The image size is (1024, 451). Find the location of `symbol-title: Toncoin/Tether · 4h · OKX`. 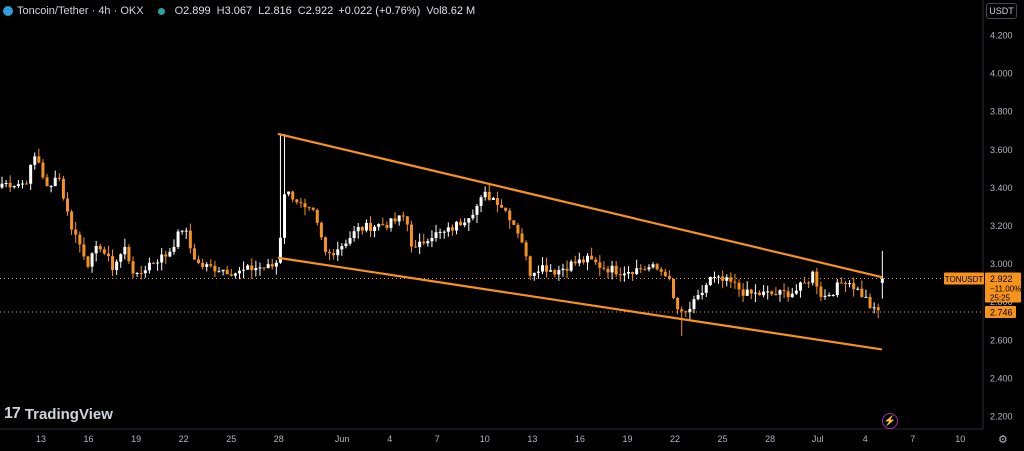

symbol-title: Toncoin/Tether · 4h · OKX is located at coordinates (80, 11).